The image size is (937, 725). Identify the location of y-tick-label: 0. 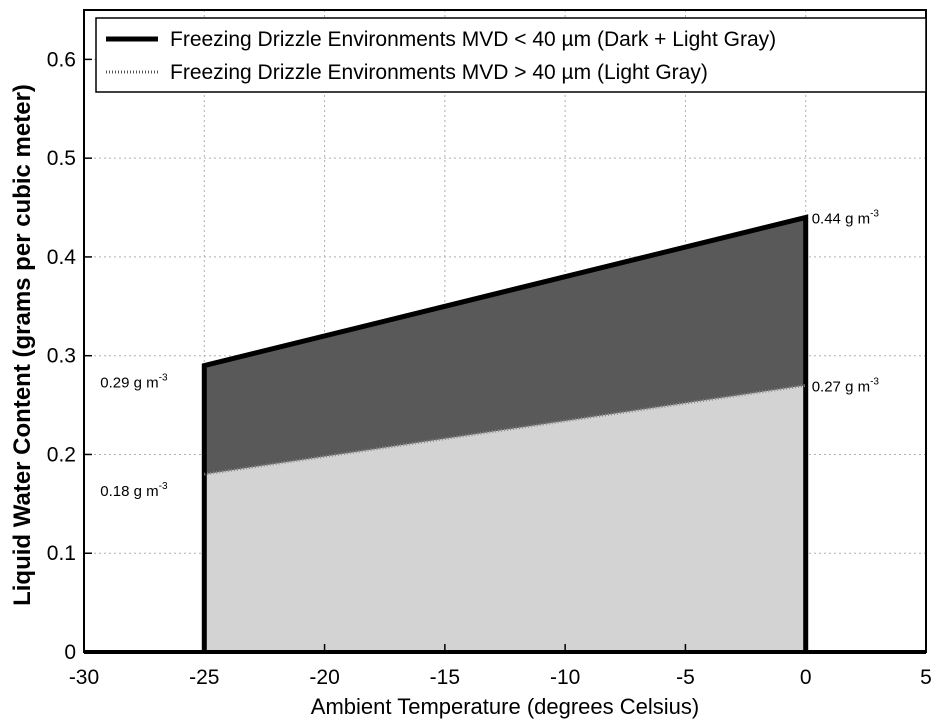
(70, 652).